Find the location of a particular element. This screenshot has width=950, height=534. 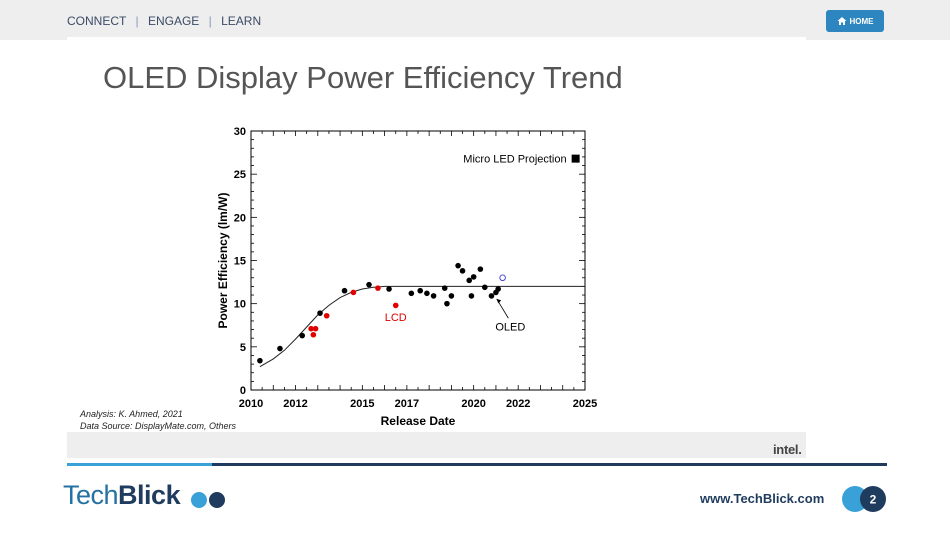

x-tick-label: 2012 is located at coordinates (295, 404).